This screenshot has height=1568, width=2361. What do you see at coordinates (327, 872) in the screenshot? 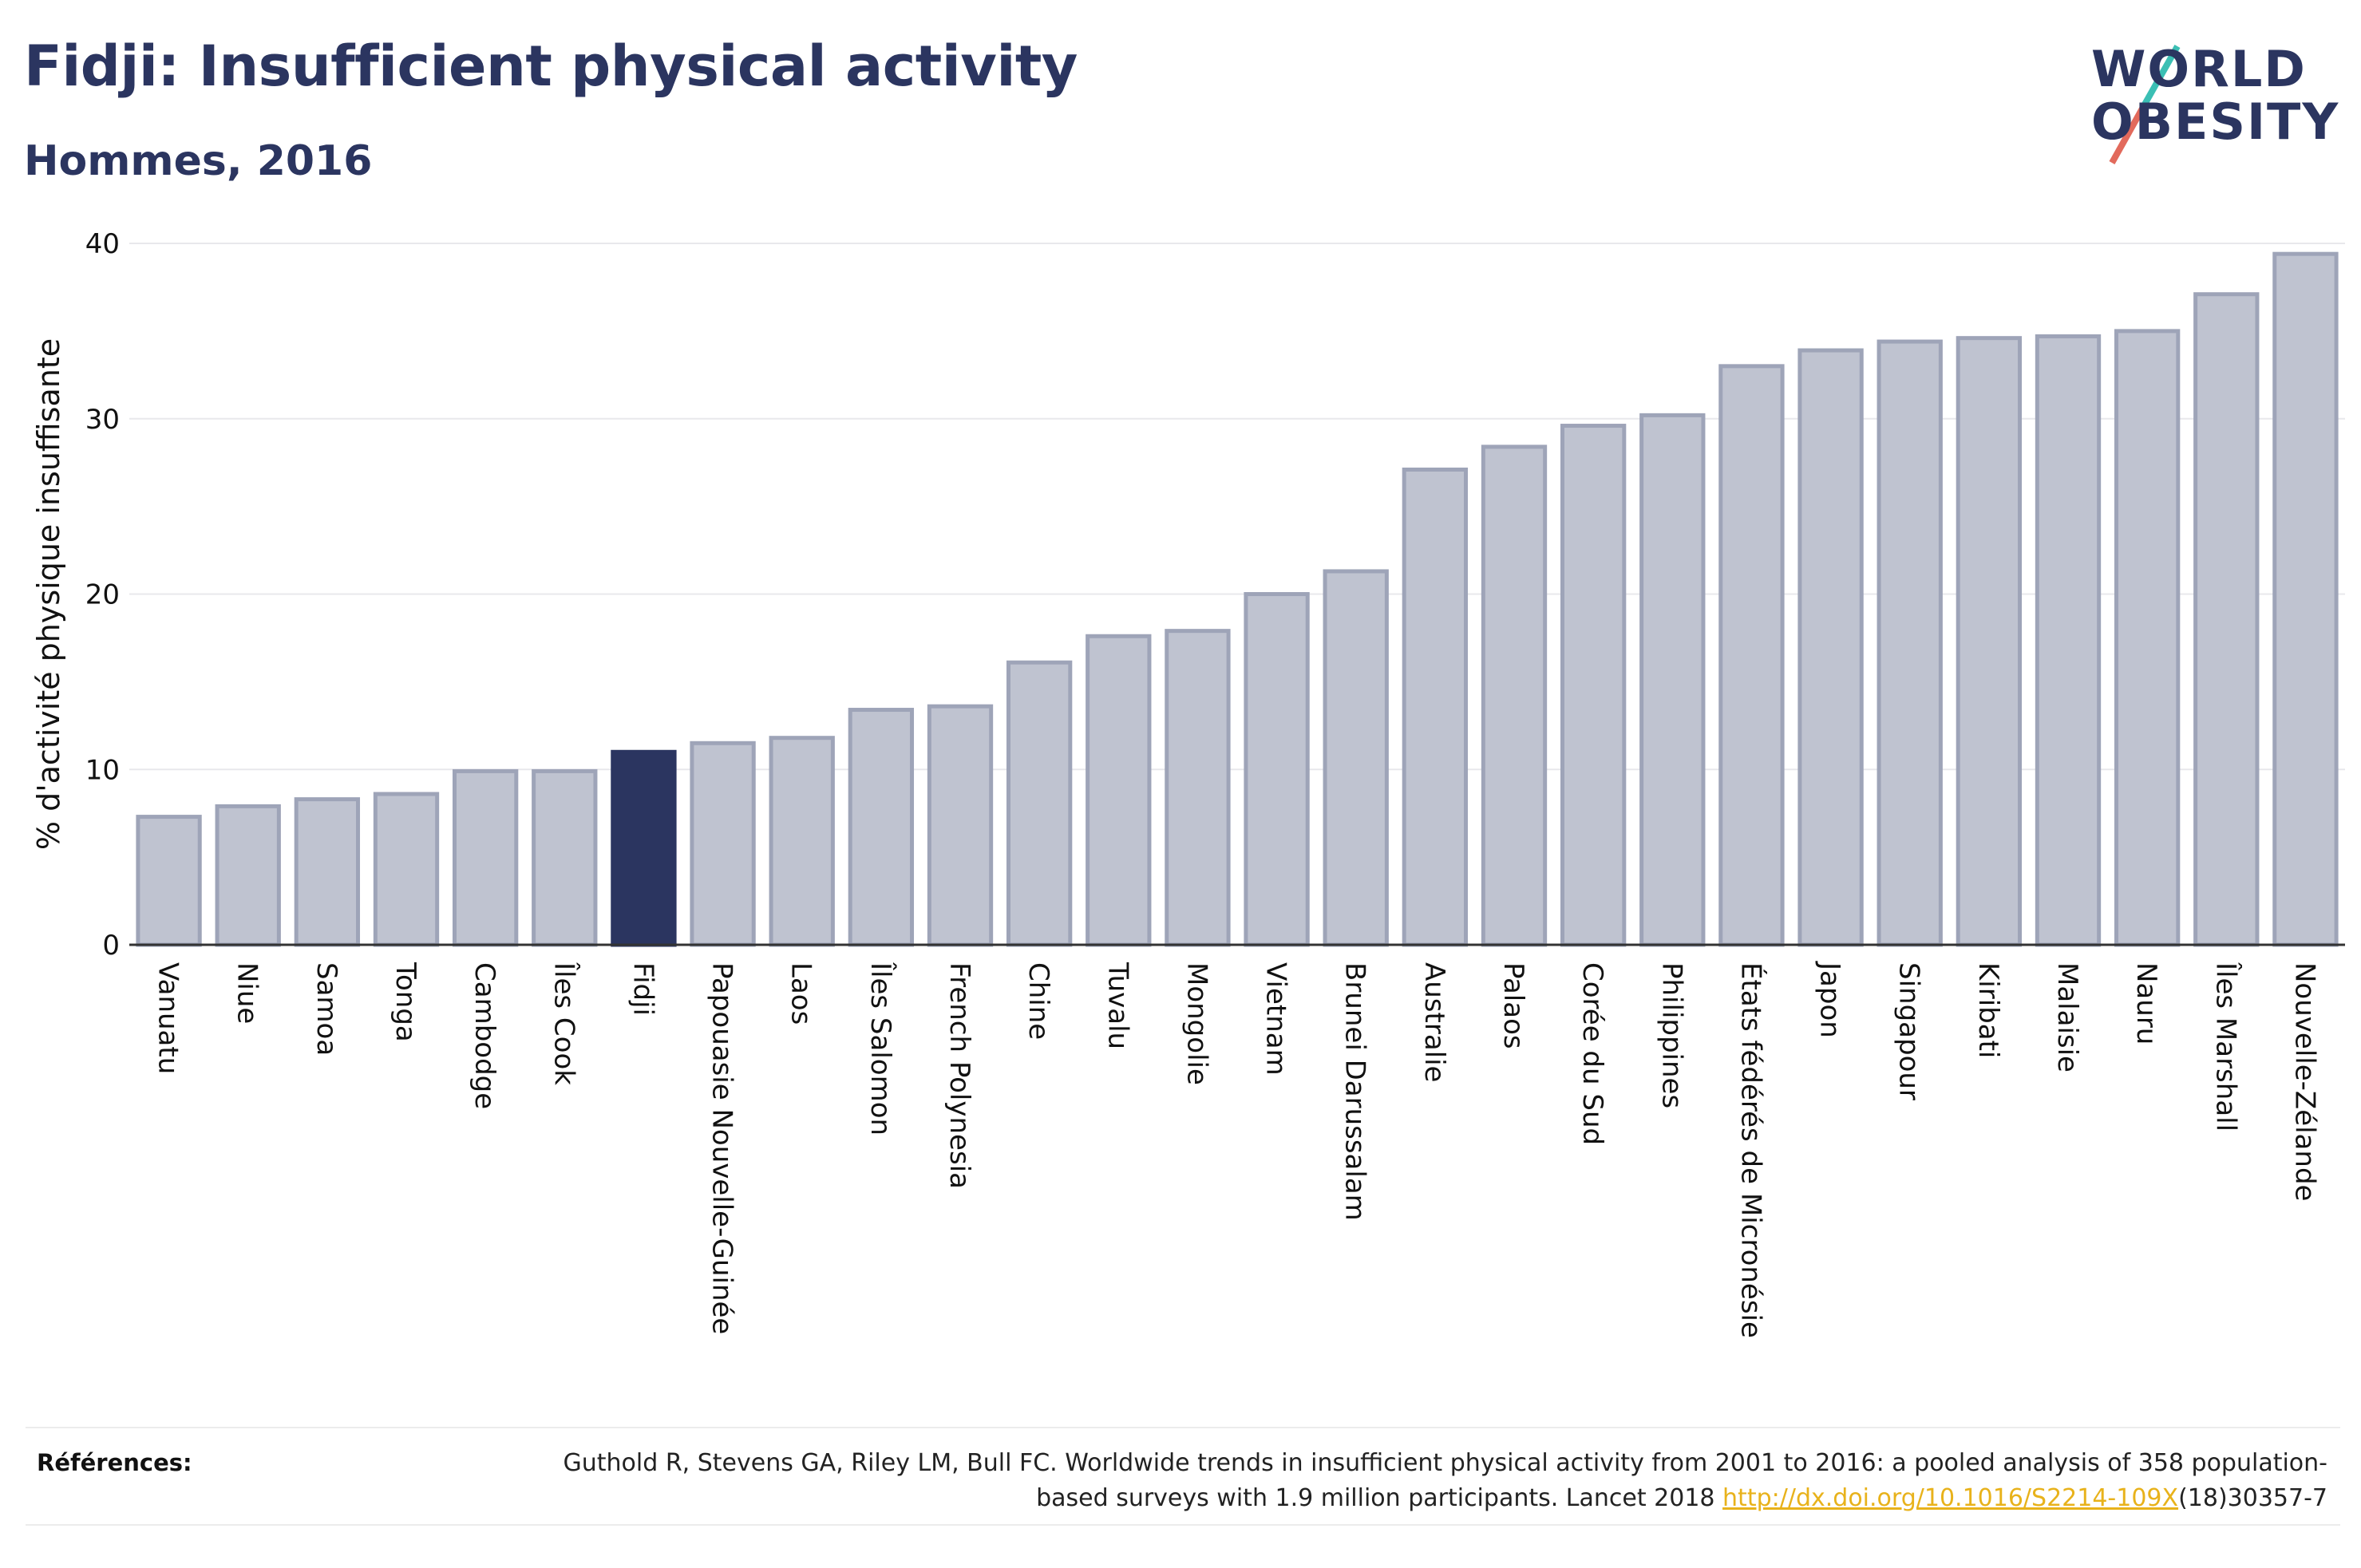
I see `bar-samoa` at bounding box center [327, 872].